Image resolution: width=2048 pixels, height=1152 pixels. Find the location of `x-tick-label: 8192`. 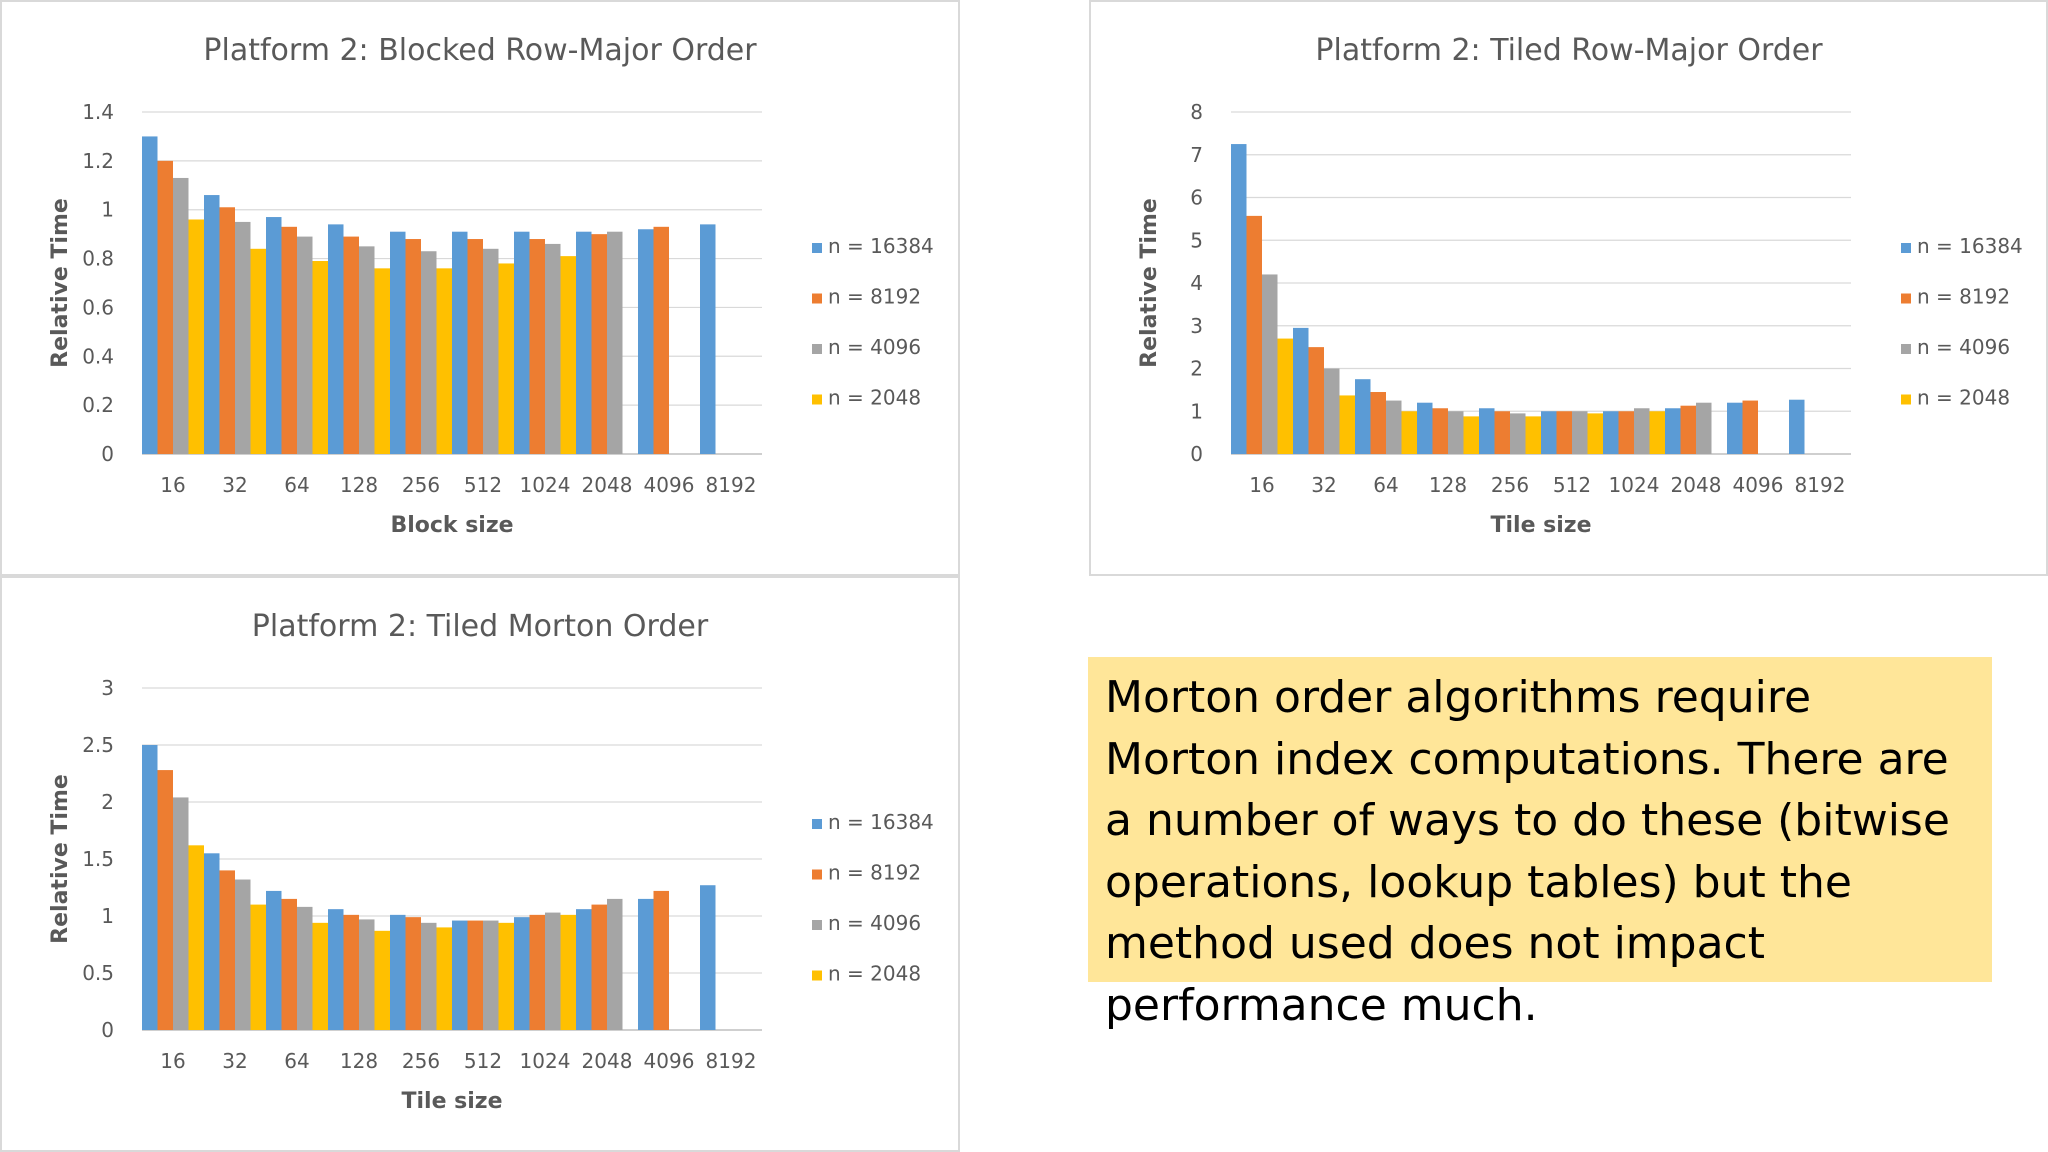

x-tick-label: 8192 is located at coordinates (731, 485).